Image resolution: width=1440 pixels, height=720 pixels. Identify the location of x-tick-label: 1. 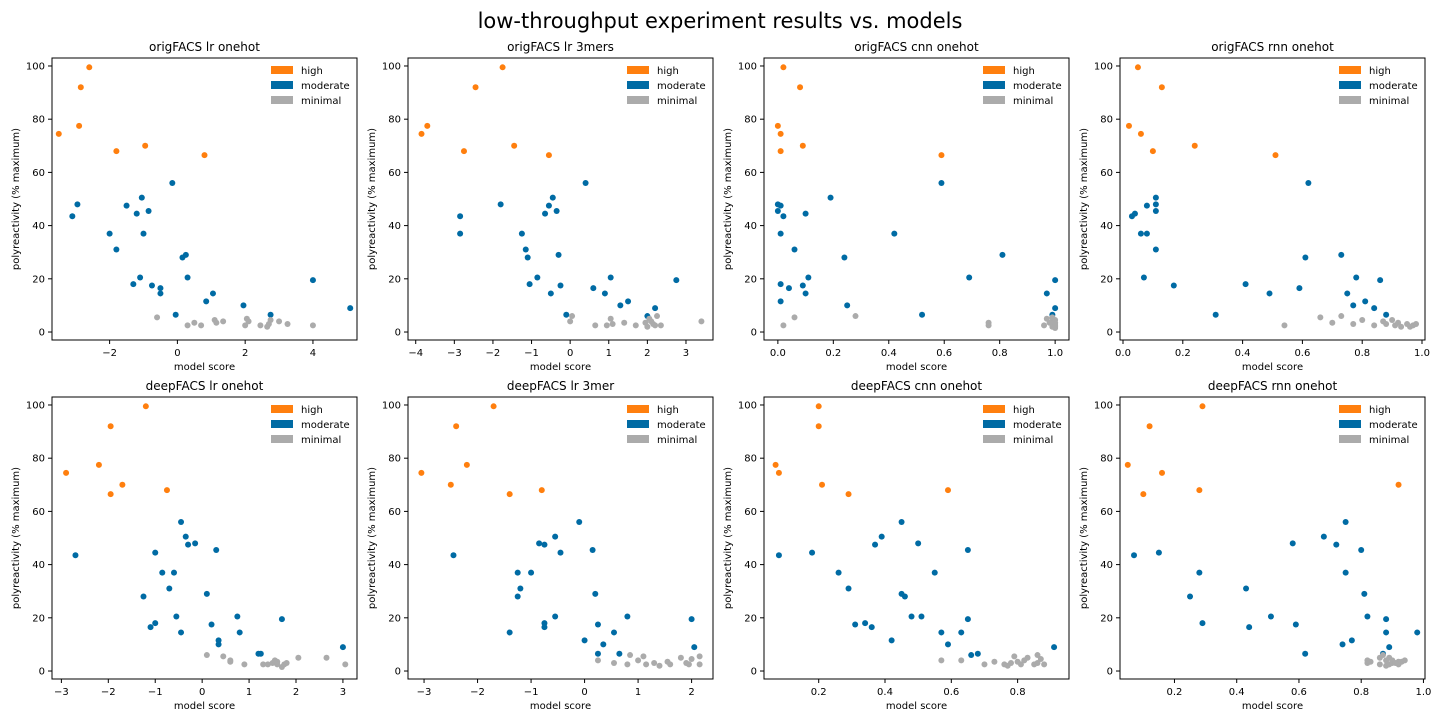
(249, 692).